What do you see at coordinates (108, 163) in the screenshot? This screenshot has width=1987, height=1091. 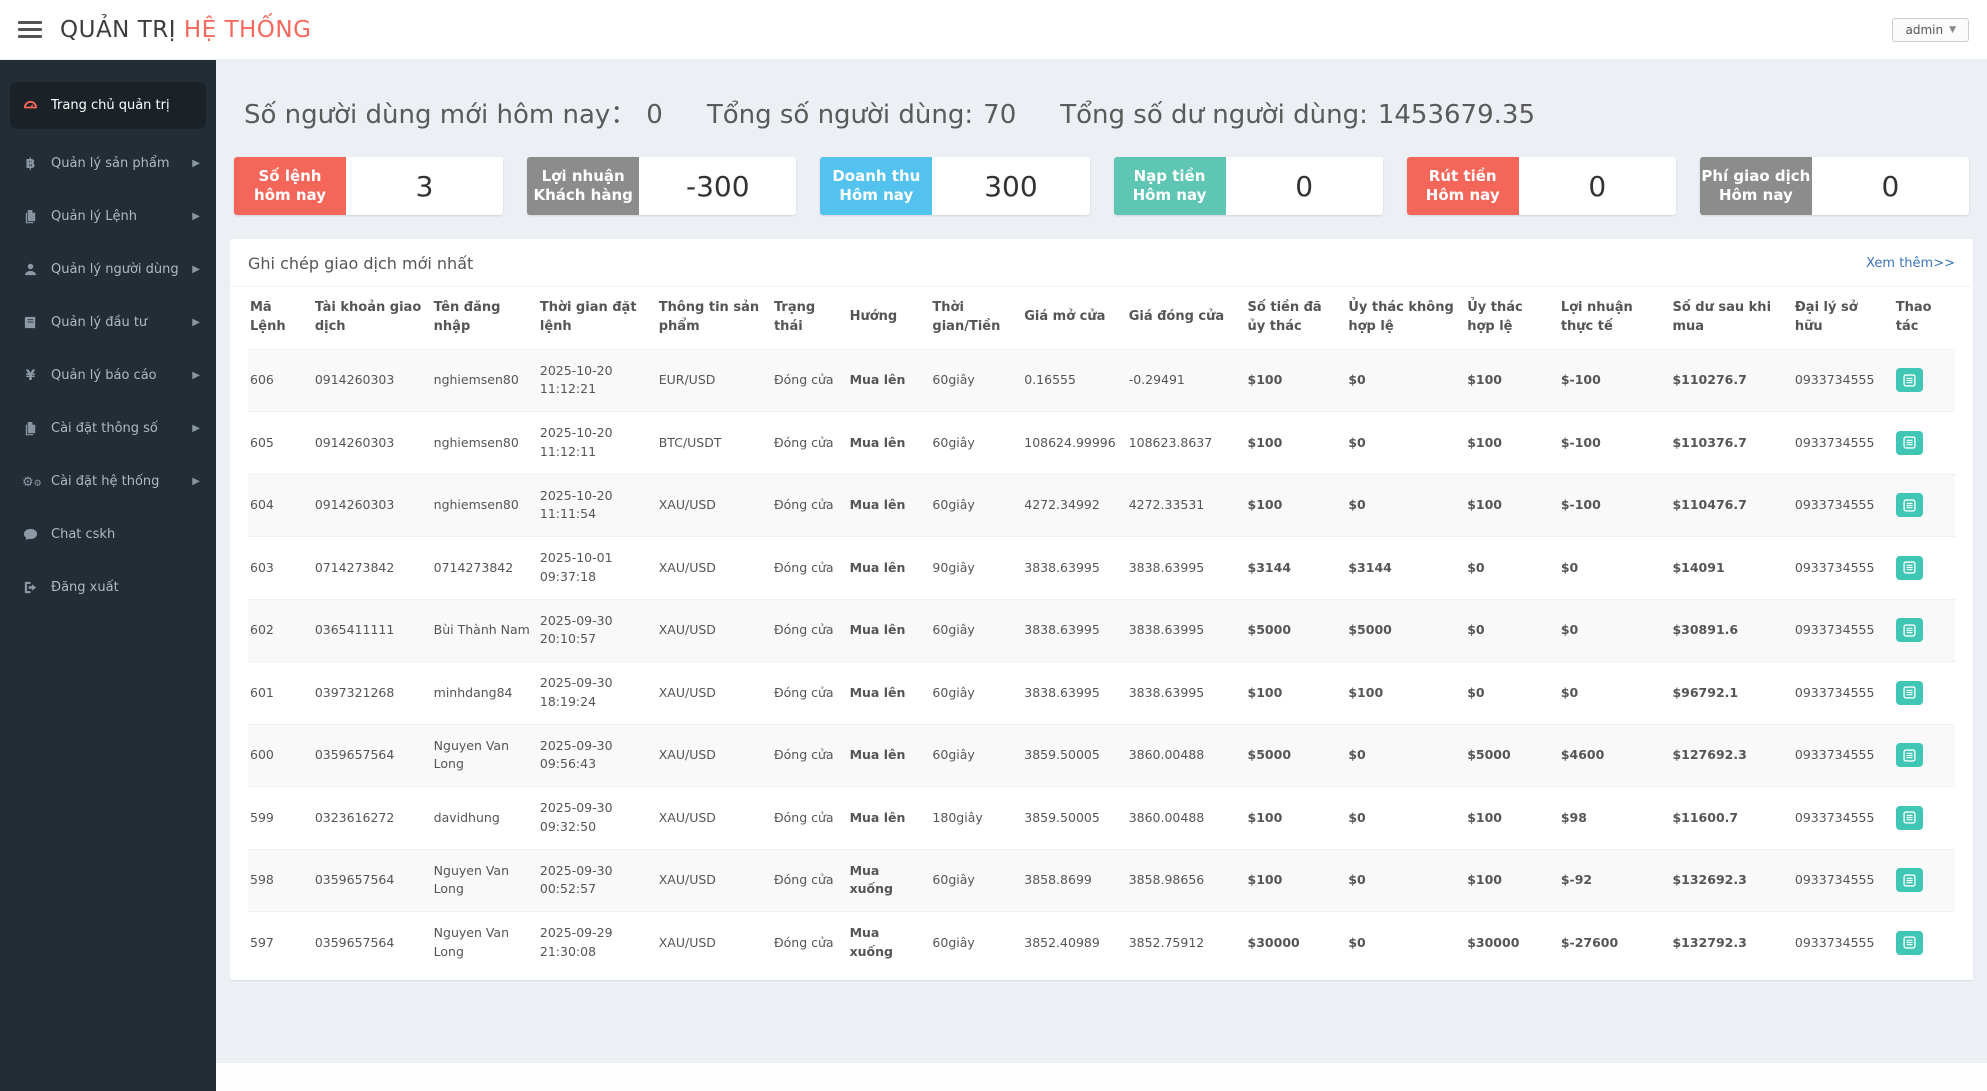 I see `sidebar-item-1: ฿ Quản lý sản phẩm ▶` at bounding box center [108, 163].